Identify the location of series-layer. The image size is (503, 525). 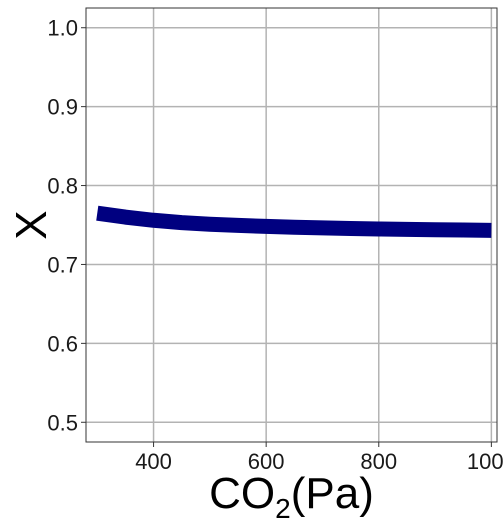
(294, 221).